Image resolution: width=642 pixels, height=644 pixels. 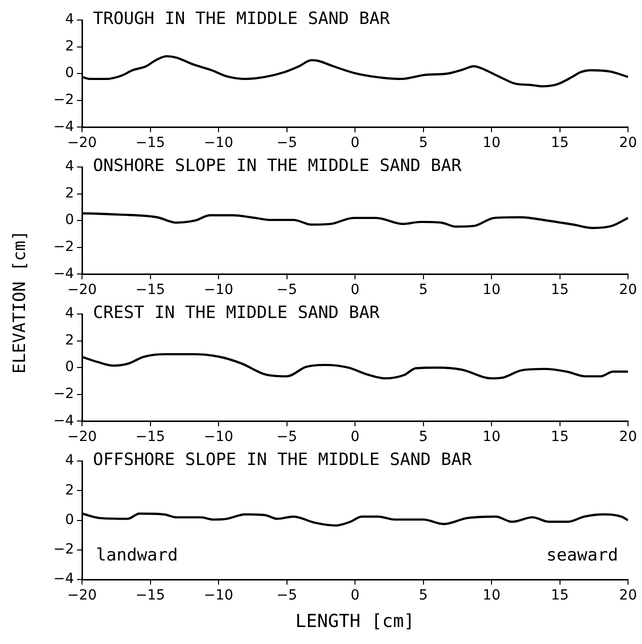 I want to click on y-axis-title: ELEVATION [cm], so click(x=20, y=302).